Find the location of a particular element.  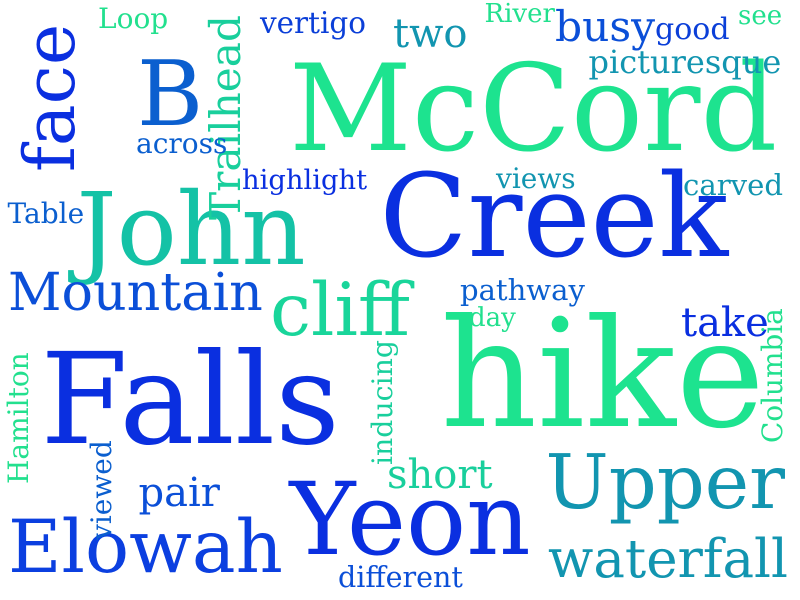

word-vertigo: vertigo is located at coordinates (313, 22).